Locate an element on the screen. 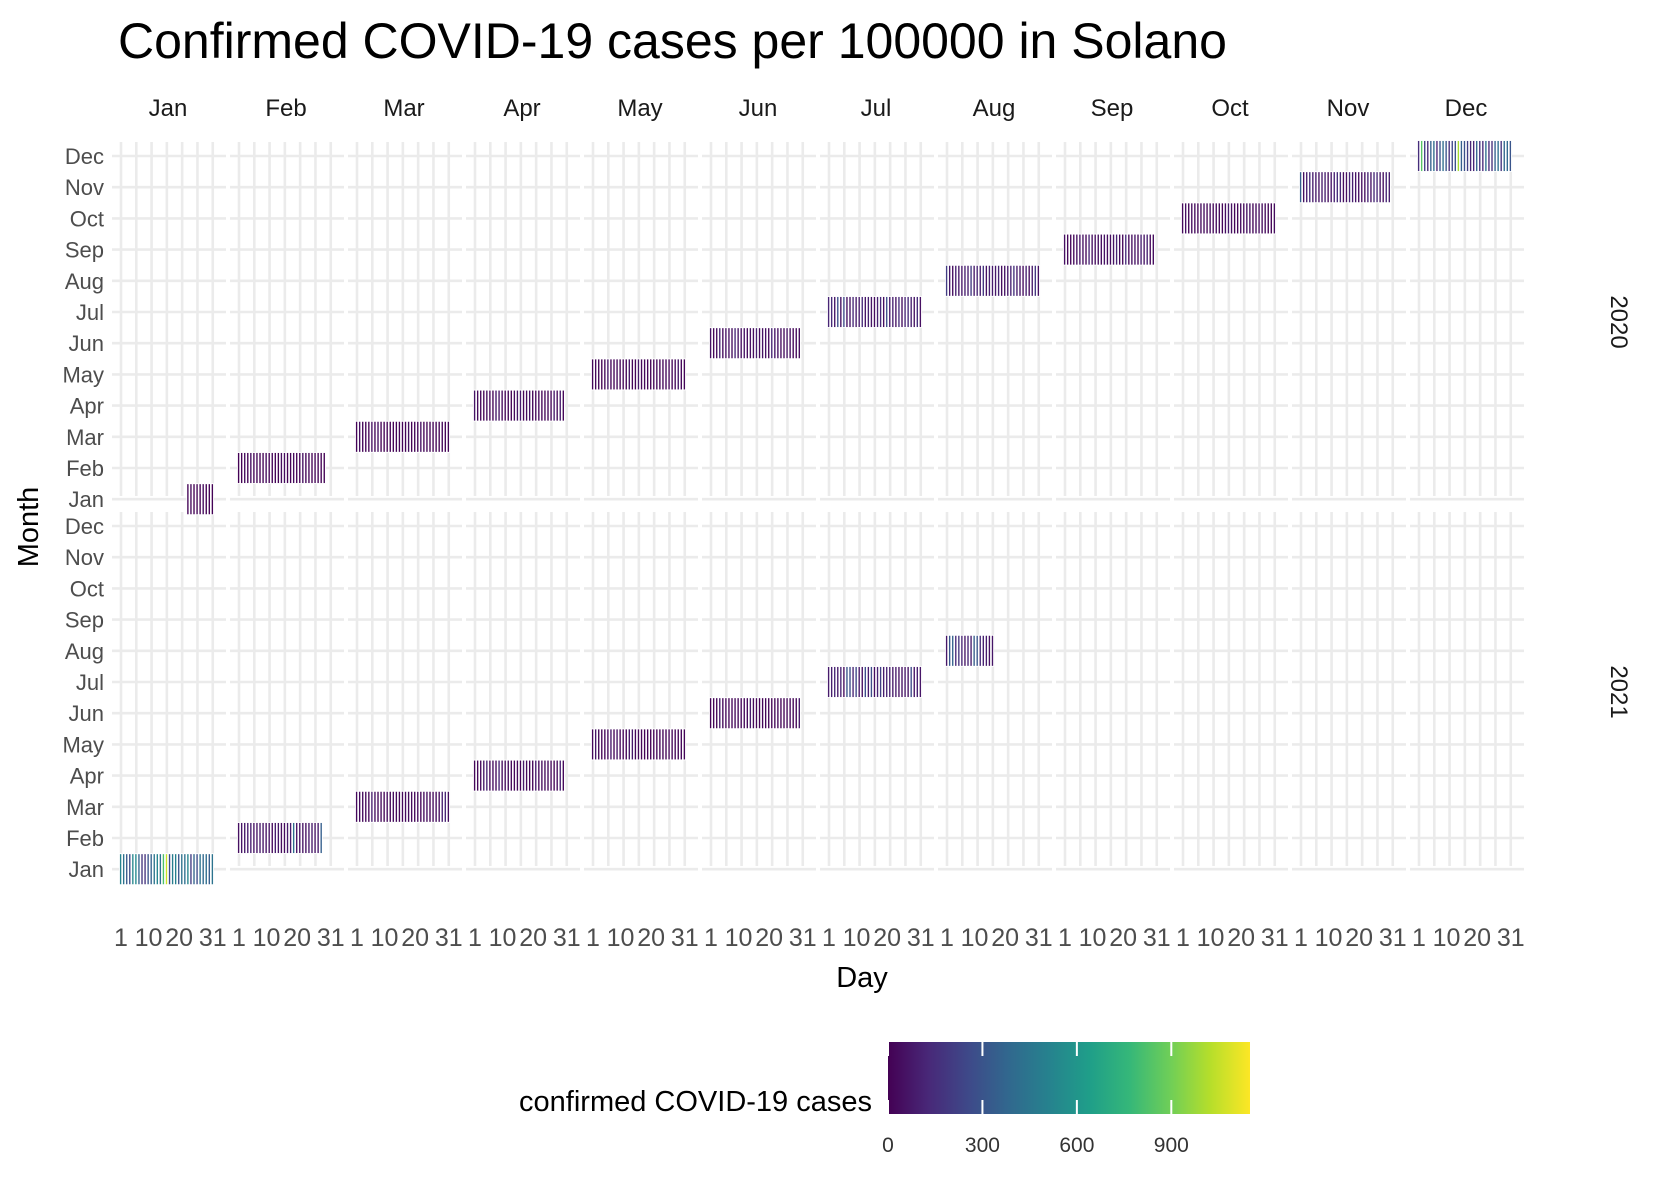 This screenshot has width=1653, height=1181. legend-tick-label: 600 is located at coordinates (1076, 1145).